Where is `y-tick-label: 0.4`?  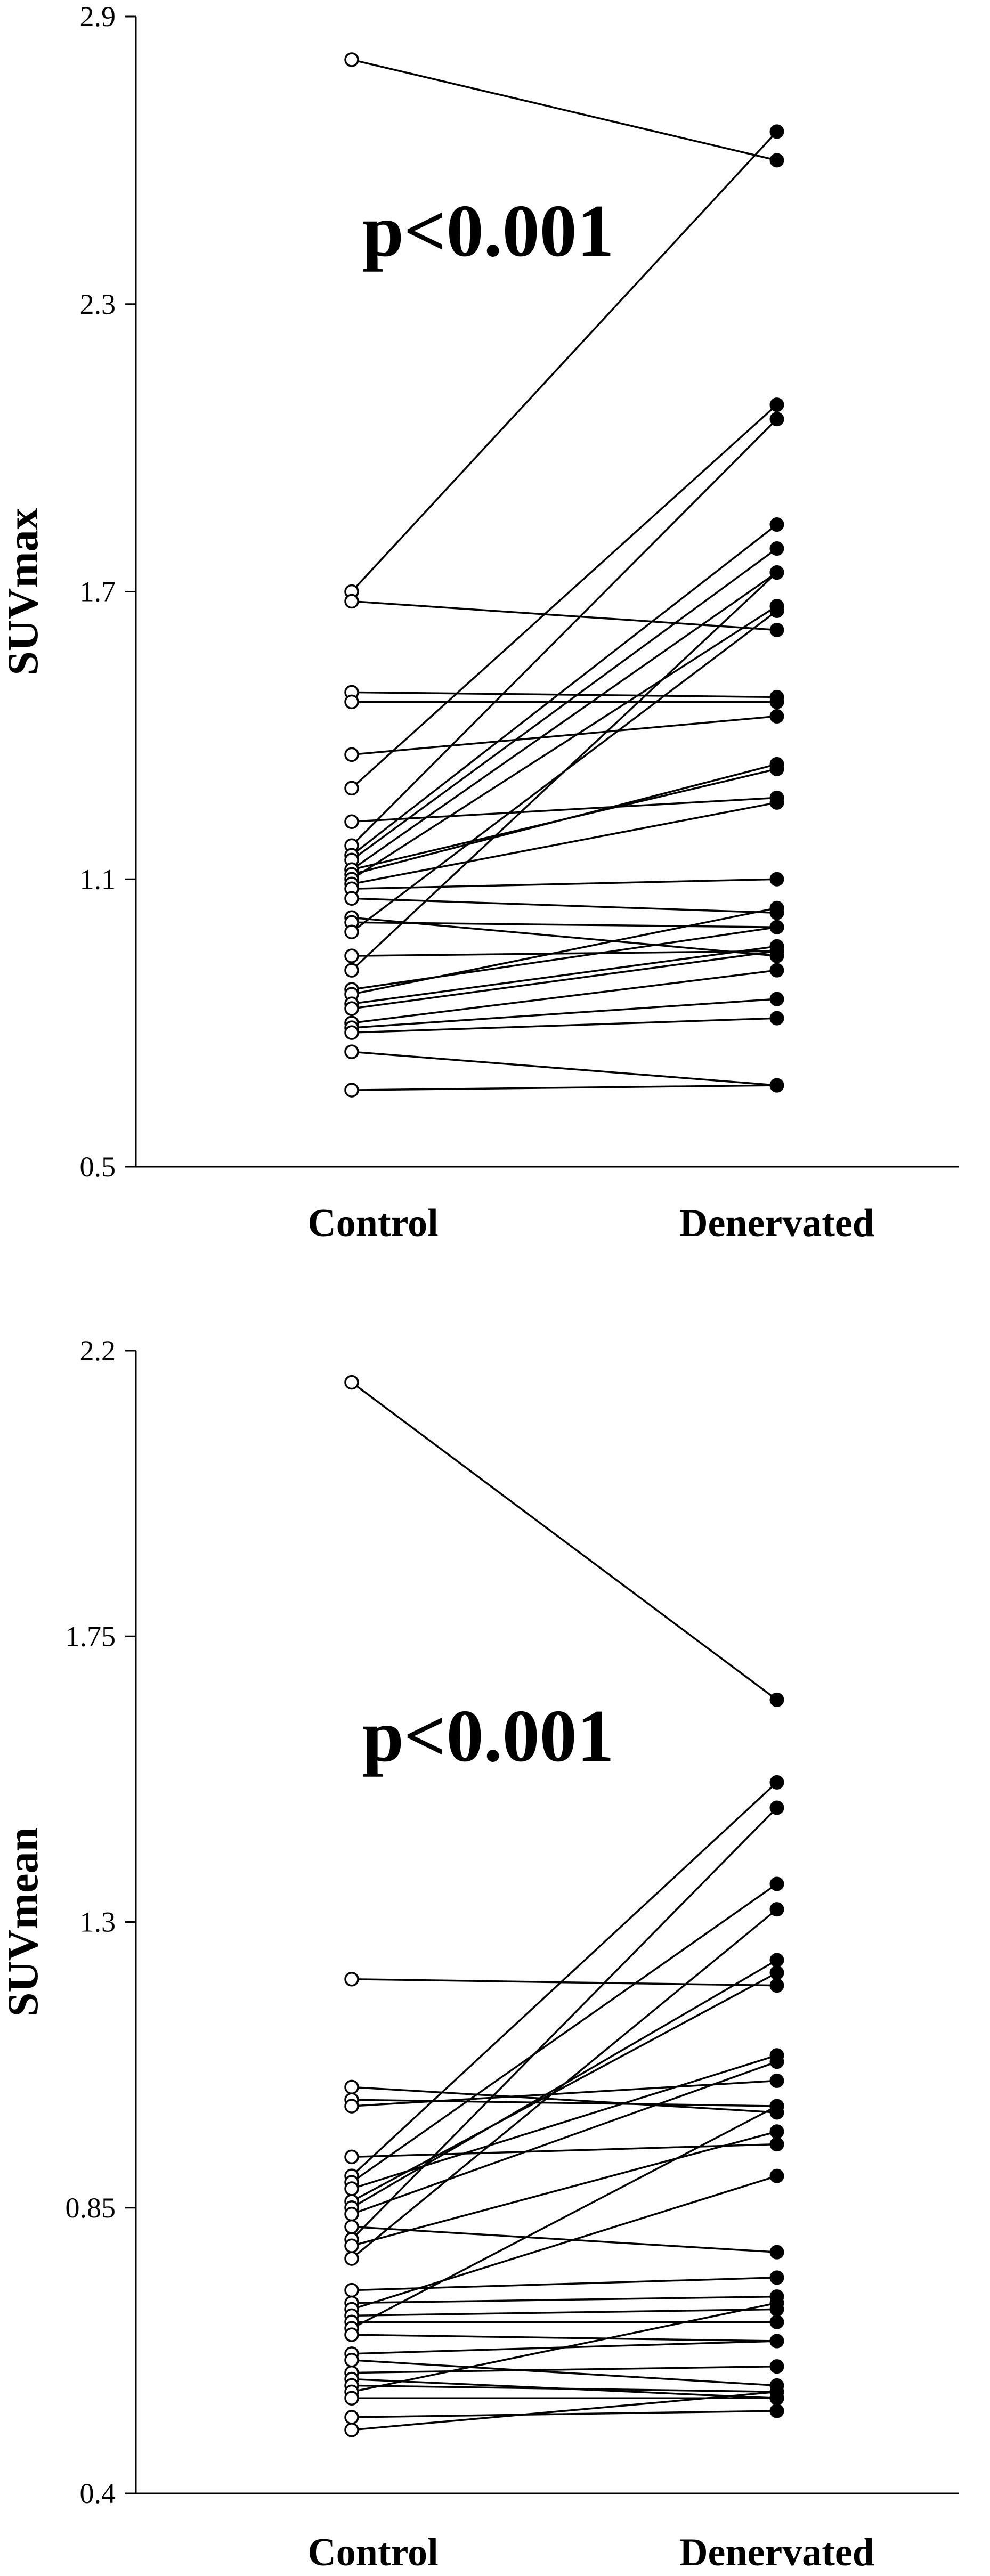
y-tick-label: 0.4 is located at coordinates (98, 2493).